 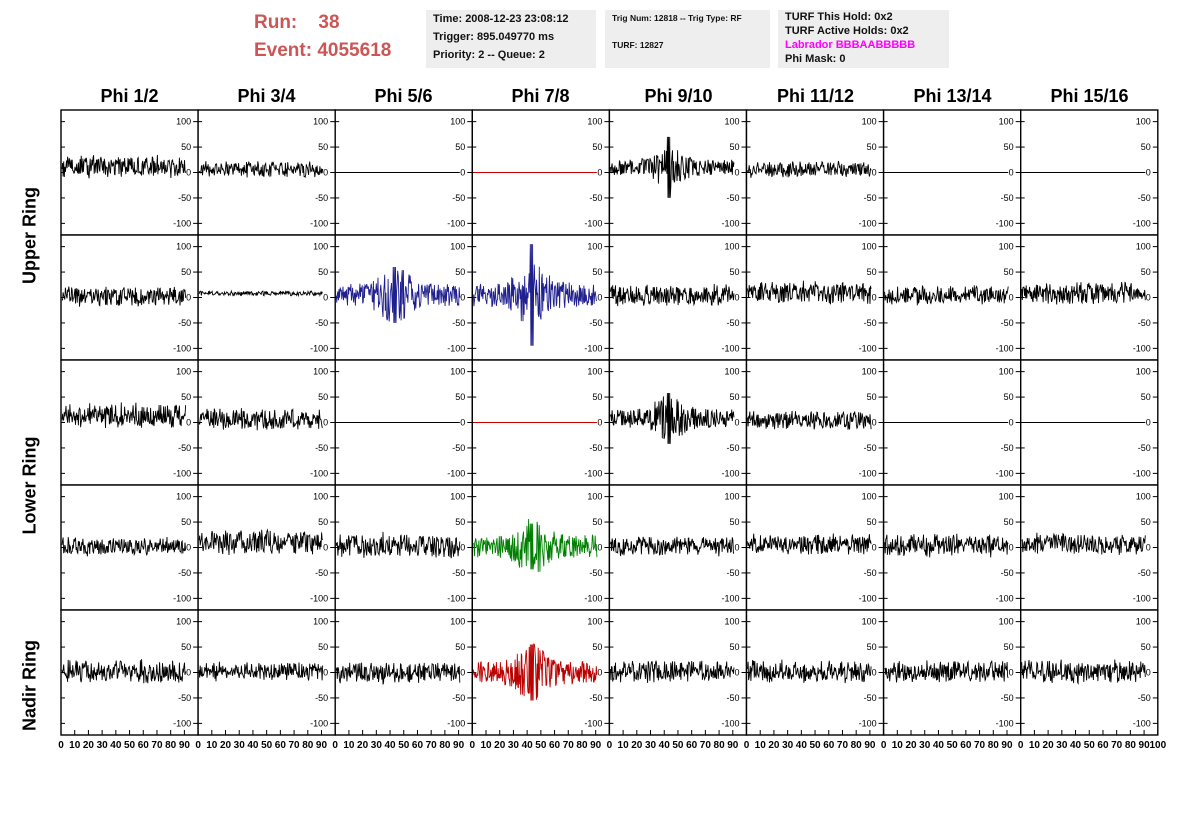 I want to click on panel-r3-c2-ytick-label: 0, so click(x=325, y=423).